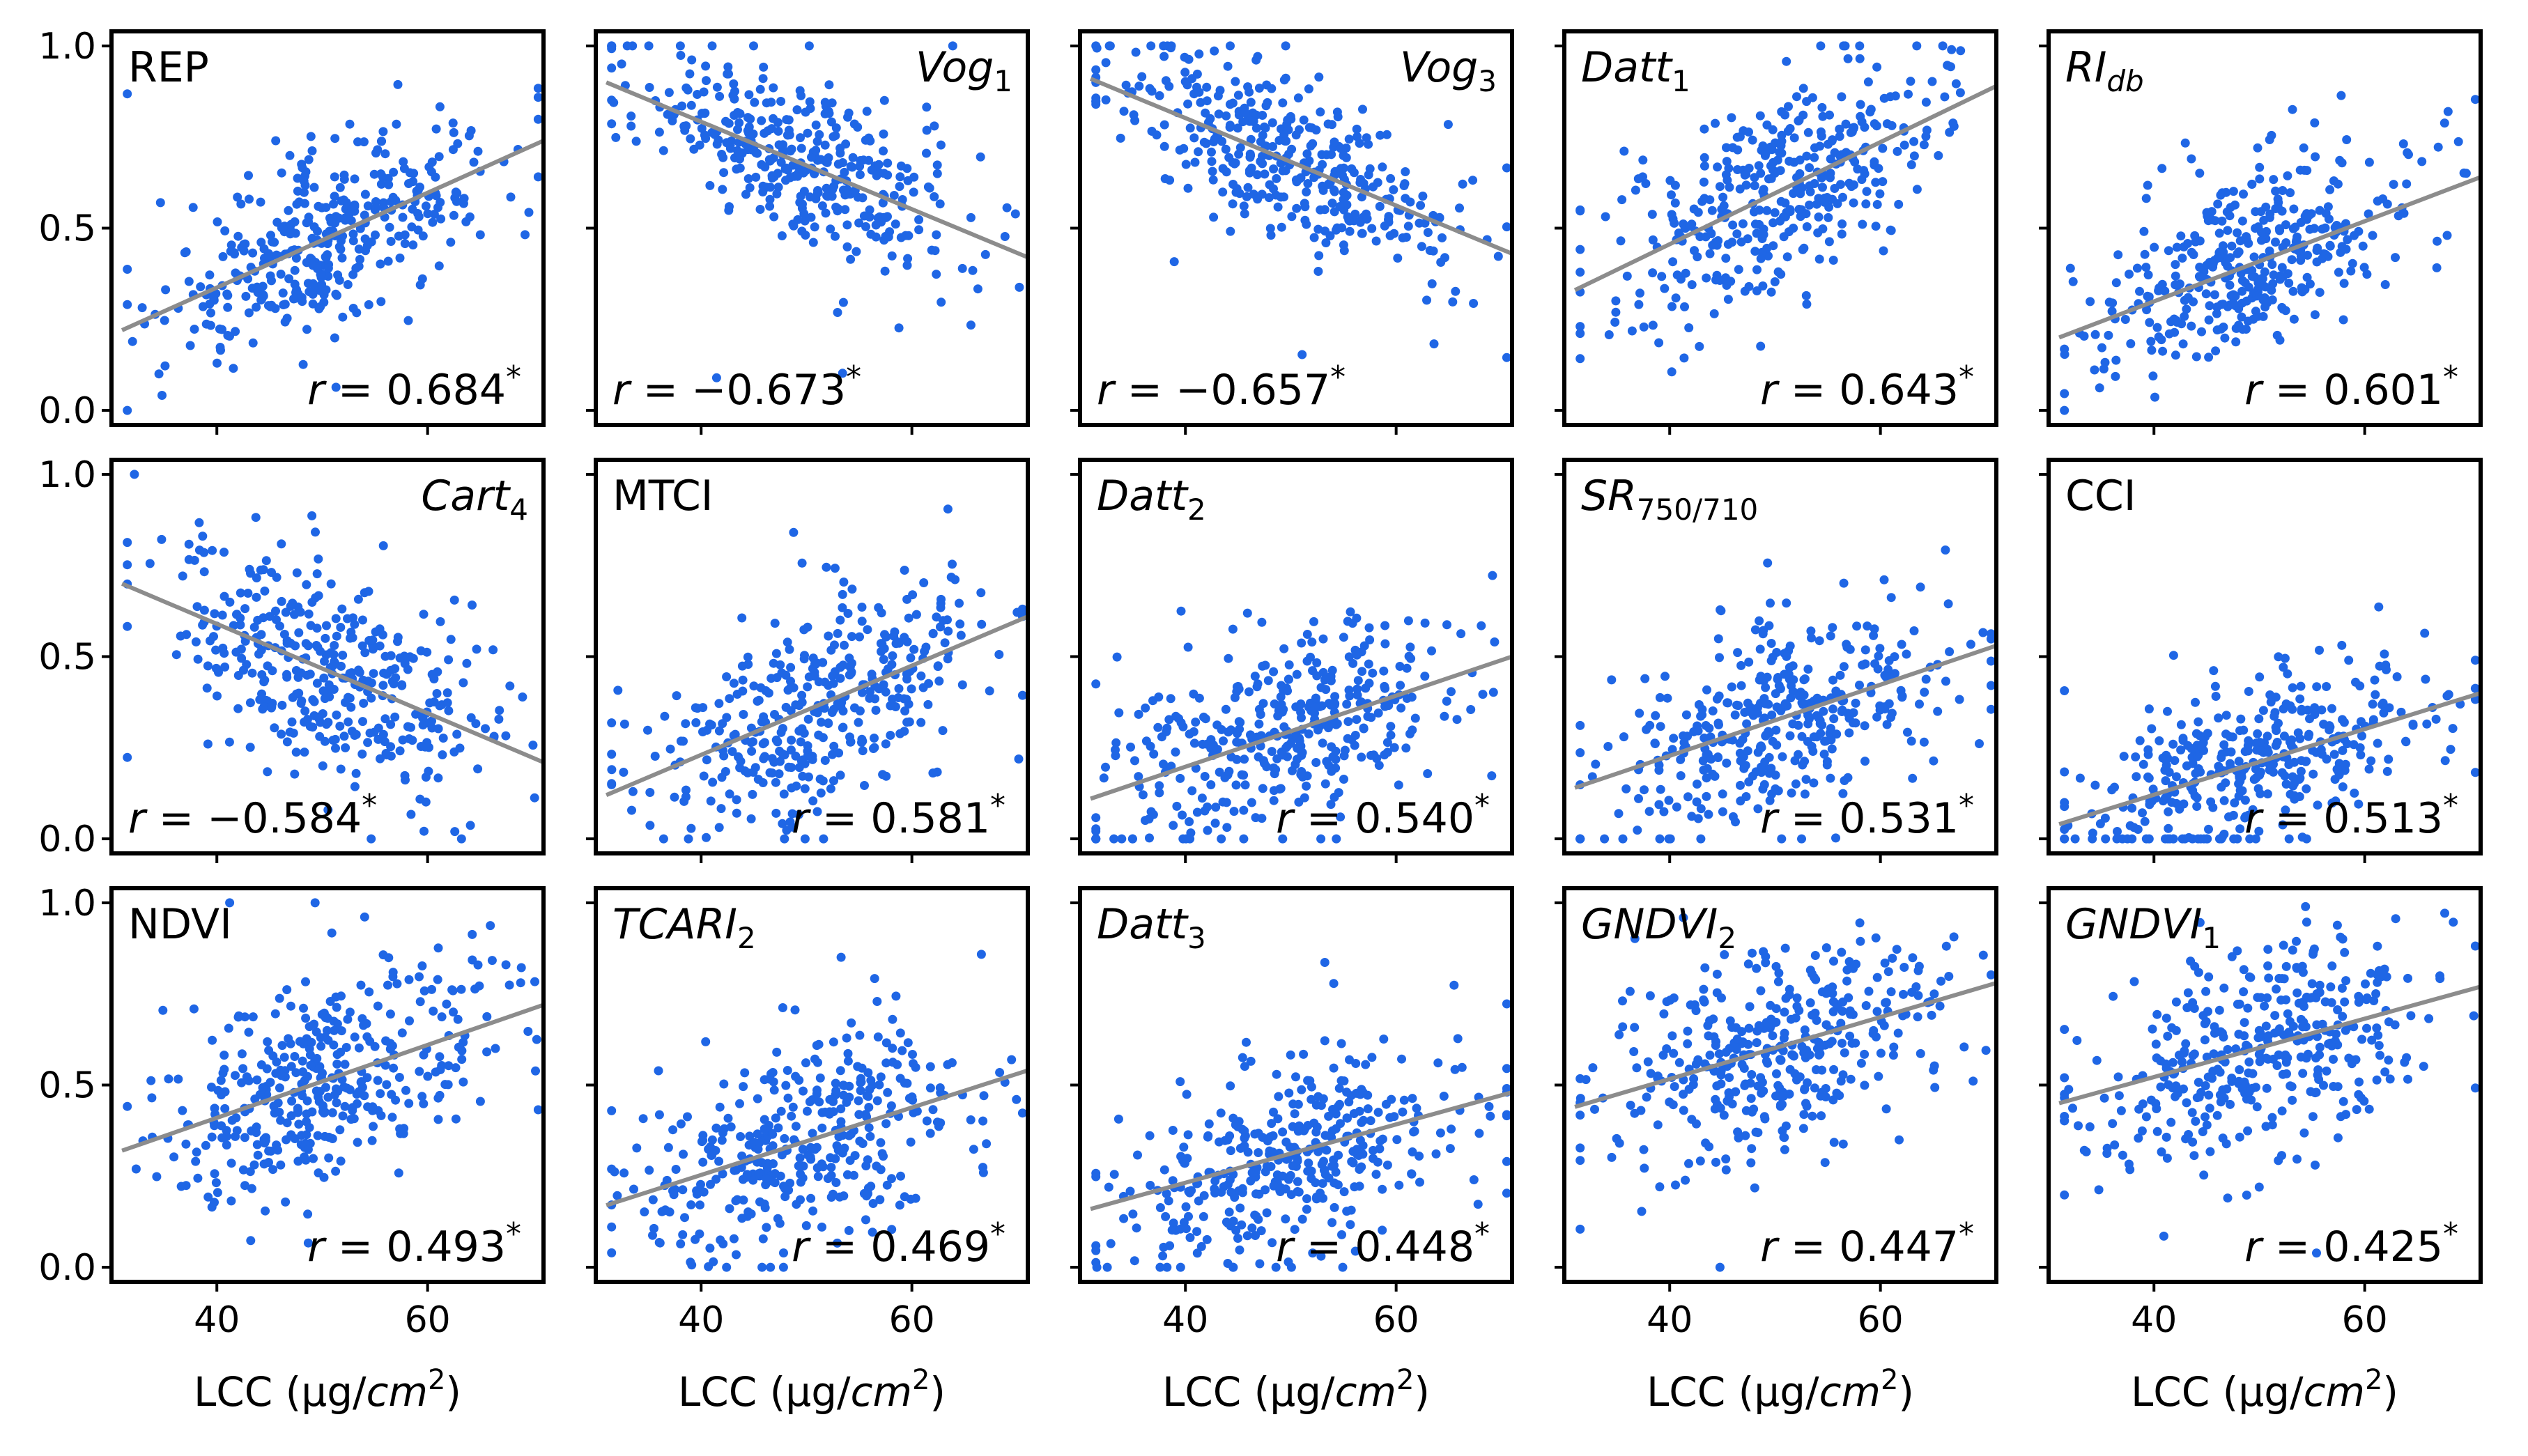  What do you see at coordinates (1301, 1115) in the screenshot?
I see `scatter-points` at bounding box center [1301, 1115].